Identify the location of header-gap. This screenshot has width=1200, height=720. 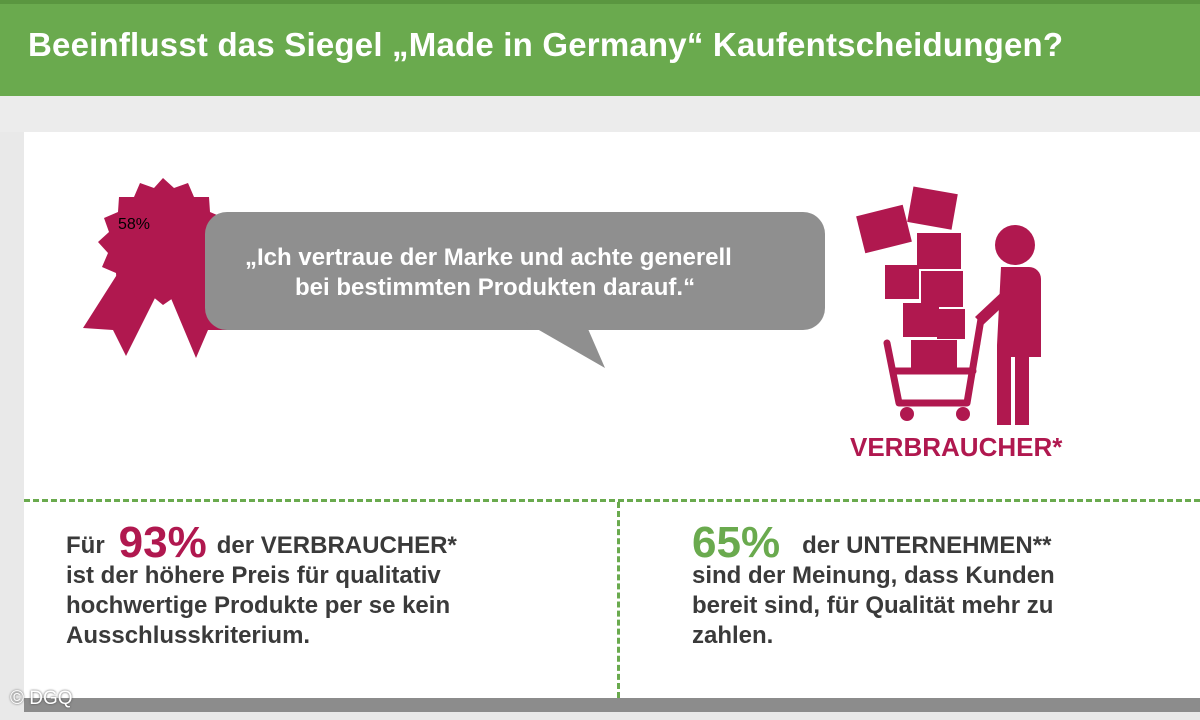
(600, 114).